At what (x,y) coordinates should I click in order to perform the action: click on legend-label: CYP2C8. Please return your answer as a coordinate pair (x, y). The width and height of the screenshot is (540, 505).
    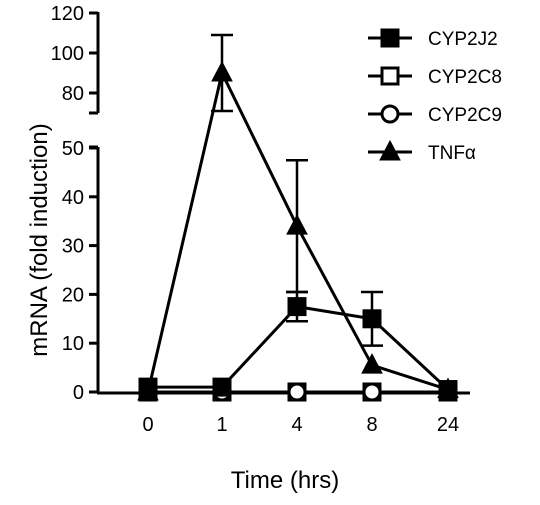
    Looking at the image, I should click on (465, 77).